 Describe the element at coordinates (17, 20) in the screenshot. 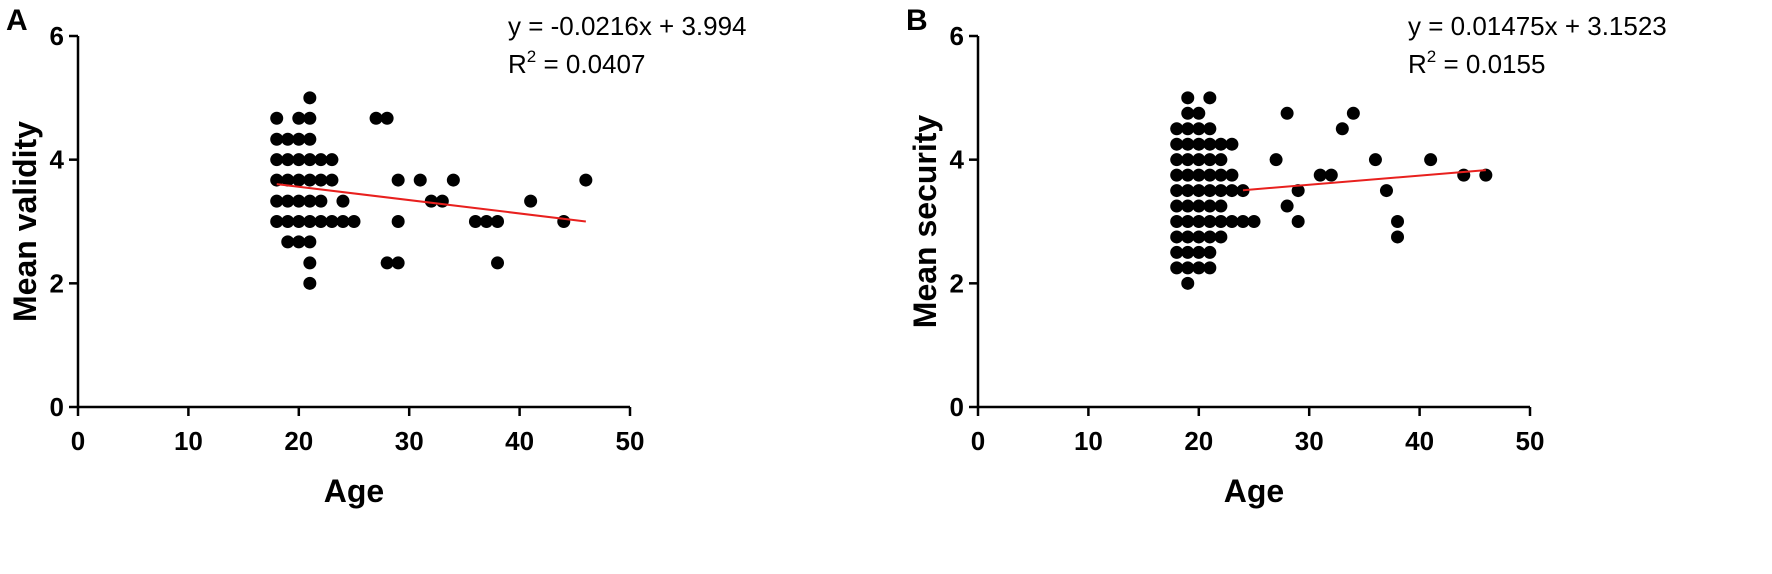

I see `panel-label: A` at that location.